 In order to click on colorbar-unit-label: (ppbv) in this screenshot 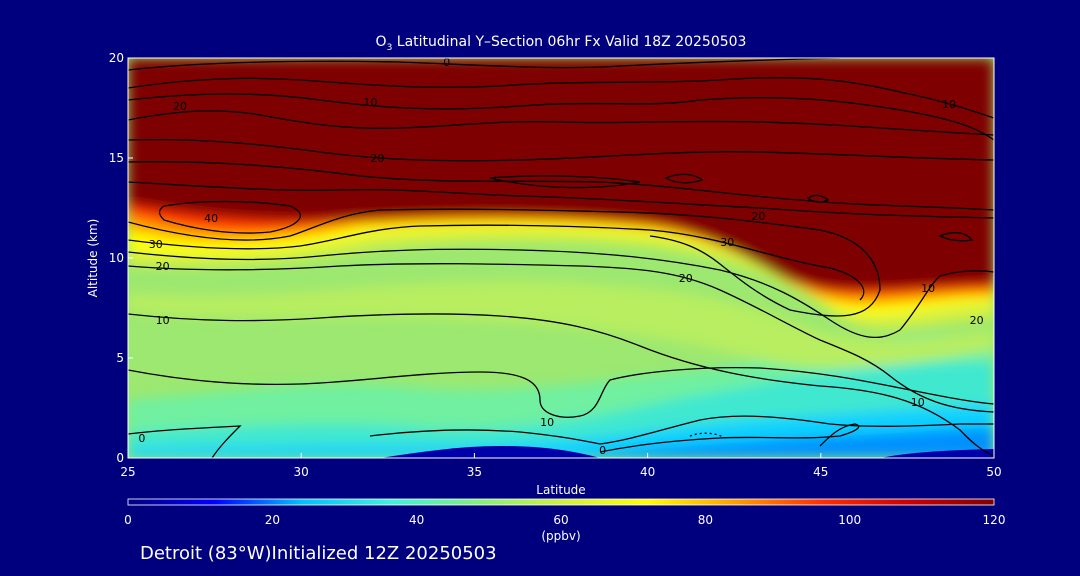, I will do `click(560, 536)`.